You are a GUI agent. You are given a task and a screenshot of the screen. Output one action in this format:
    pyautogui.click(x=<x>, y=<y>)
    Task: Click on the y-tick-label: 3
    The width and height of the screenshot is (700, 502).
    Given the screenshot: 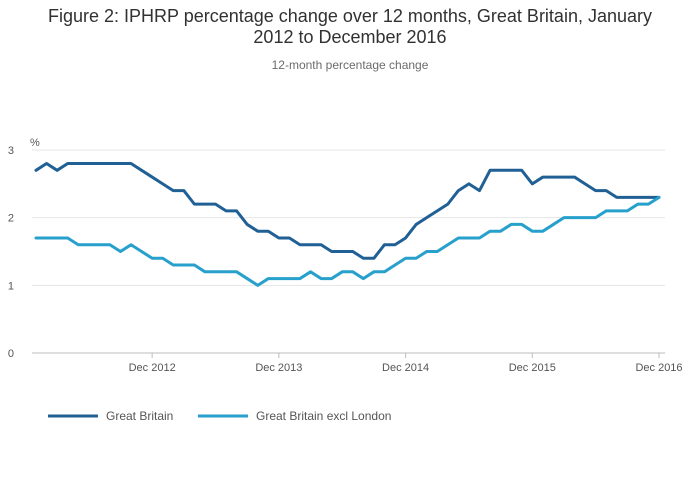 What is the action you would take?
    pyautogui.click(x=11, y=151)
    